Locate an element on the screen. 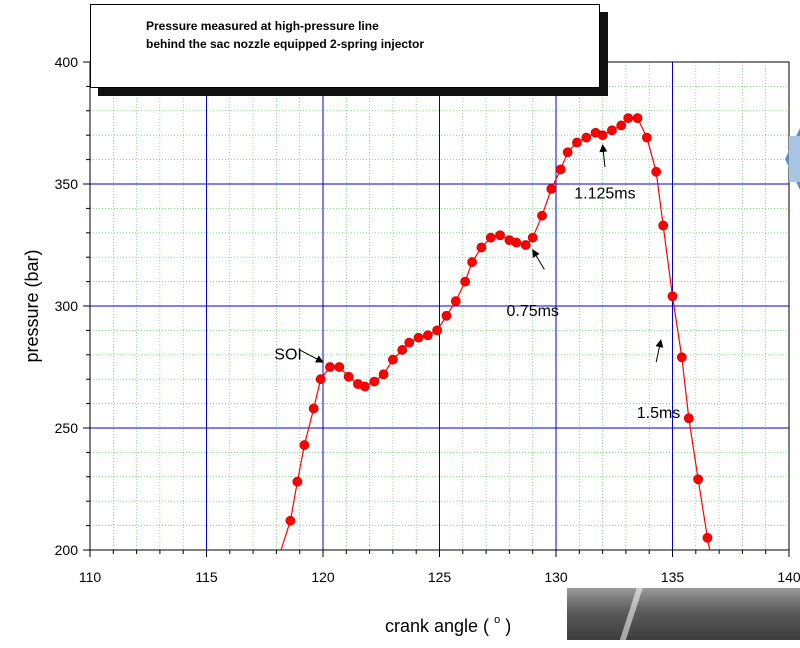 The height and width of the screenshot is (648, 800). x-tick-label: 135 is located at coordinates (673, 577).